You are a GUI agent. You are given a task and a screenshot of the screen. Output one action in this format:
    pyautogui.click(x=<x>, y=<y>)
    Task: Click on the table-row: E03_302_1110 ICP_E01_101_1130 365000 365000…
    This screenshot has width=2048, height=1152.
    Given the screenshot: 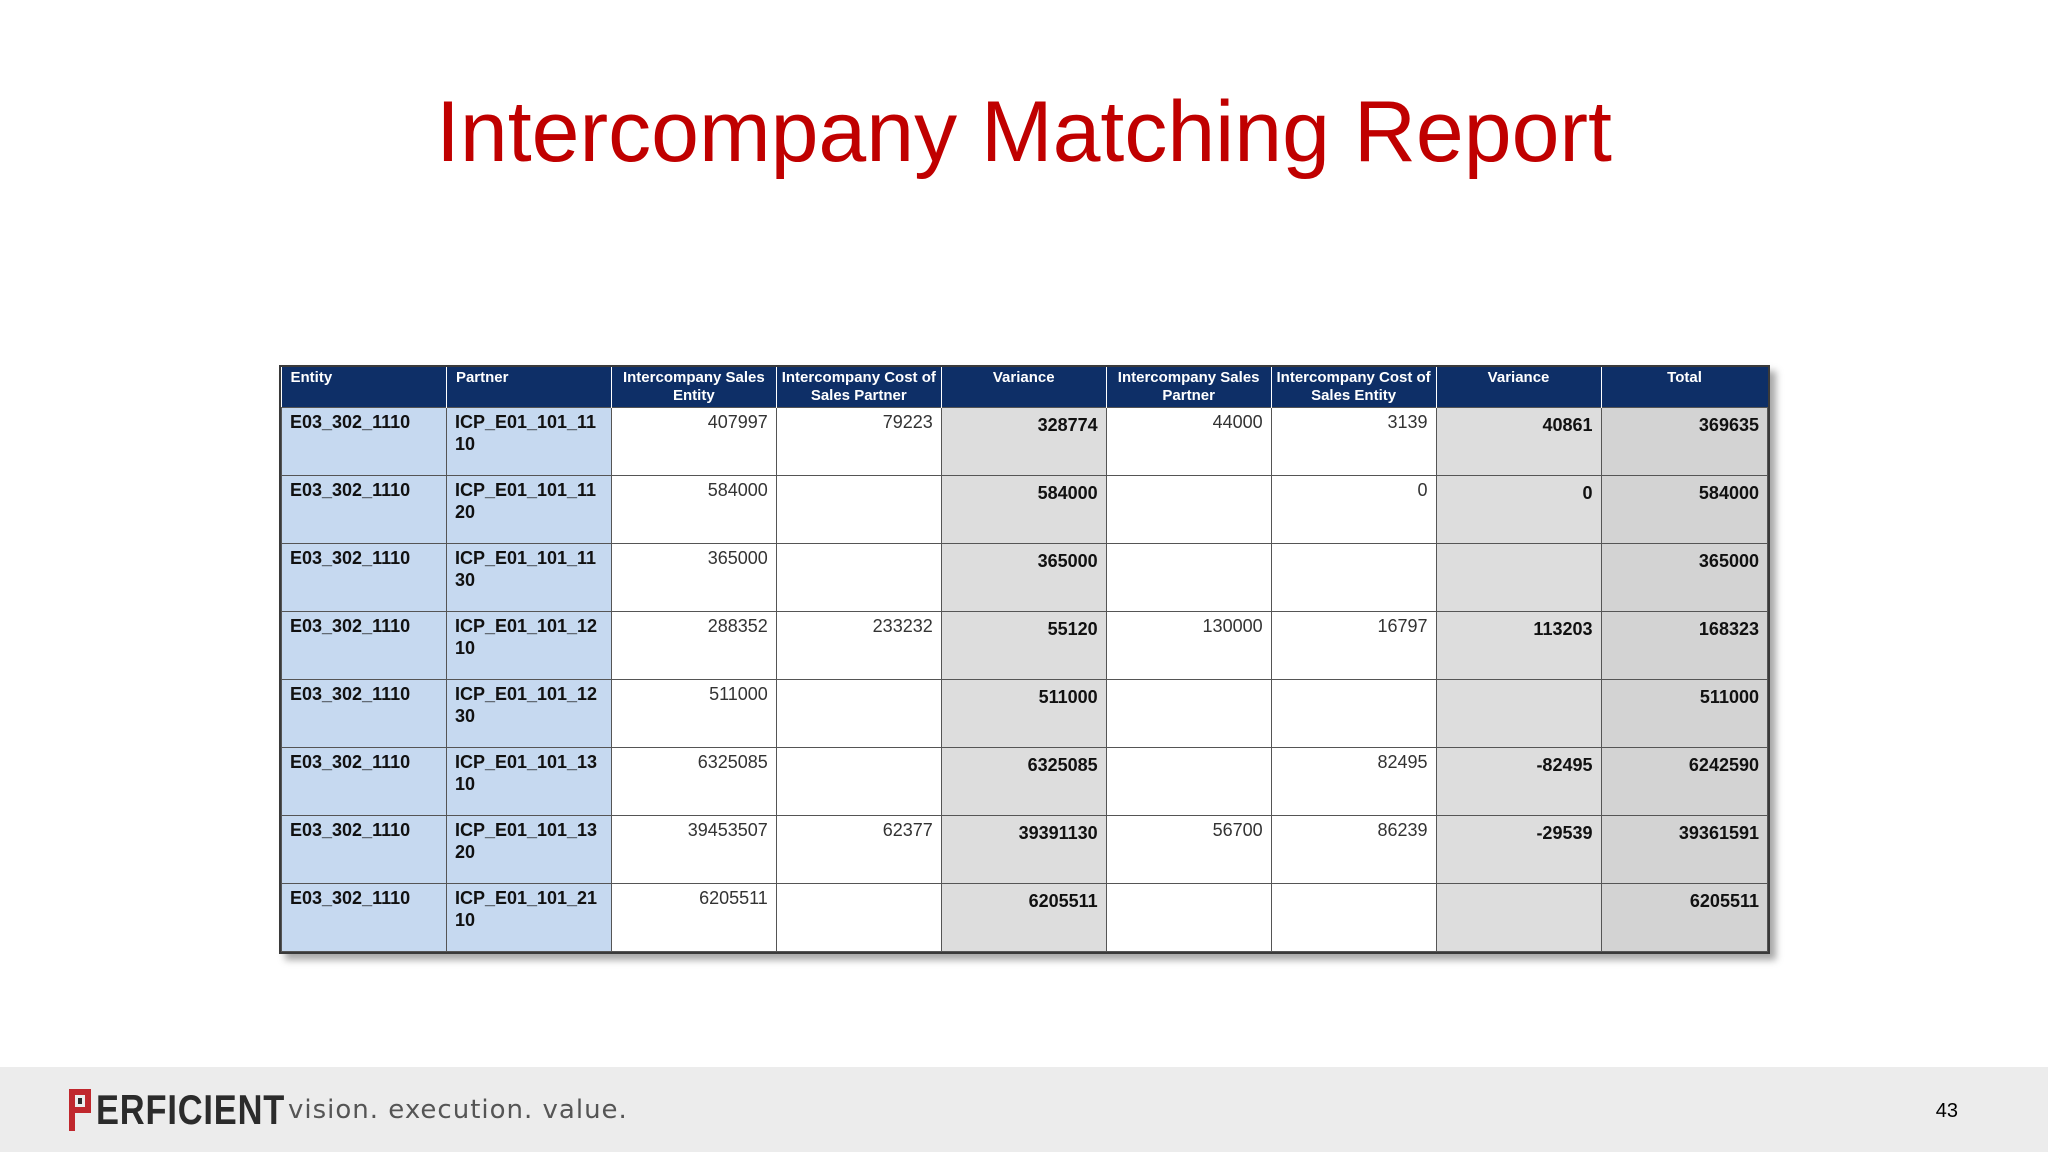 What is the action you would take?
    pyautogui.click(x=1024, y=577)
    